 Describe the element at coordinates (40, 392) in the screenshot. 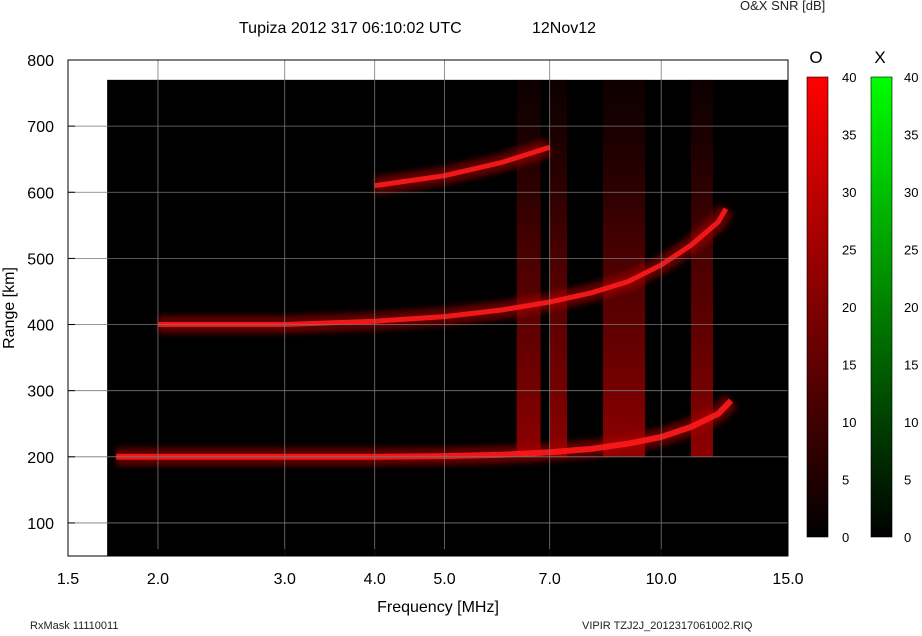

I see `y-tick-label: 300` at that location.